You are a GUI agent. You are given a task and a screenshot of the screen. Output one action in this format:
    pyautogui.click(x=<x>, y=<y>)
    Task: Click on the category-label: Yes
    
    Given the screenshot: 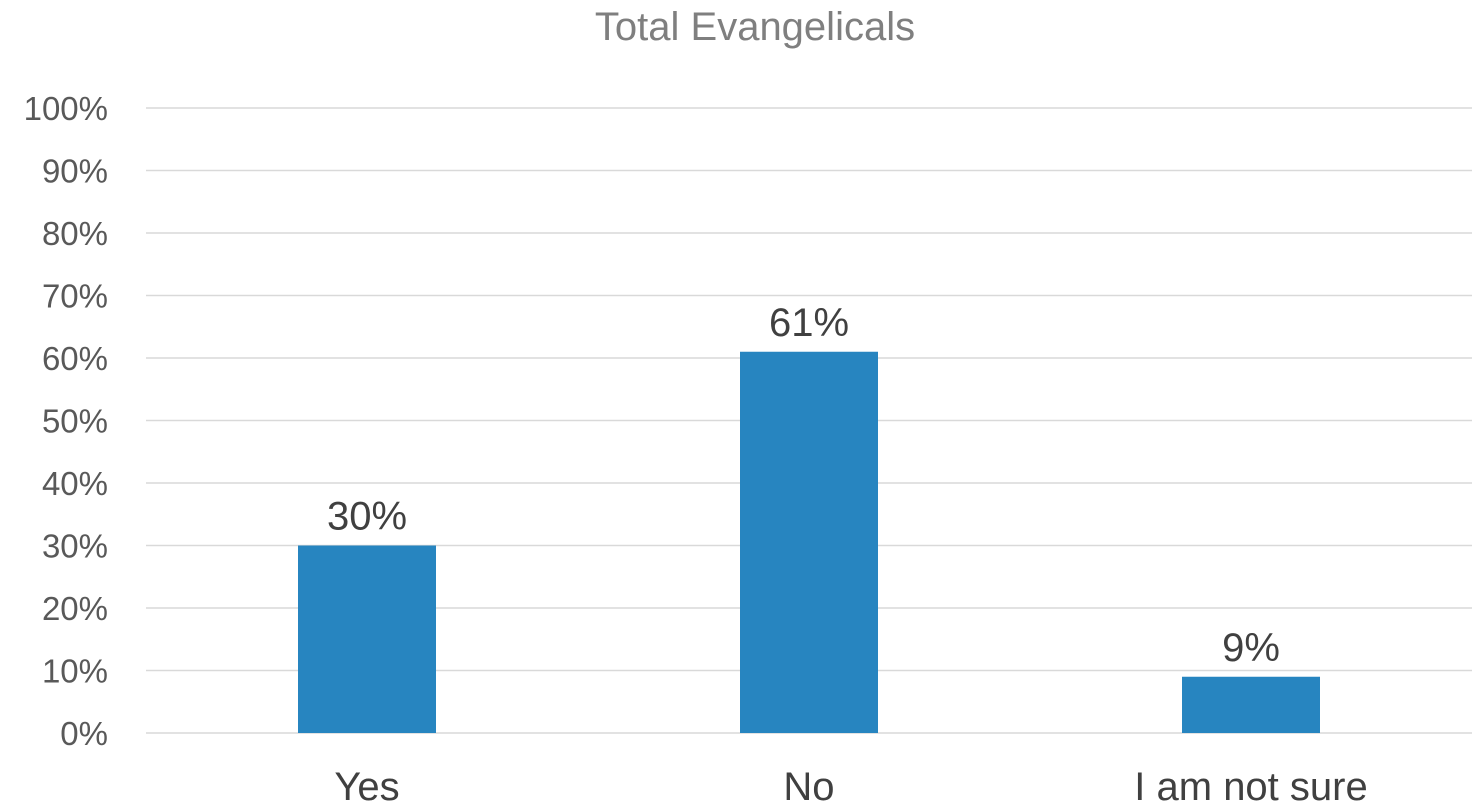 What is the action you would take?
    pyautogui.click(x=366, y=787)
    